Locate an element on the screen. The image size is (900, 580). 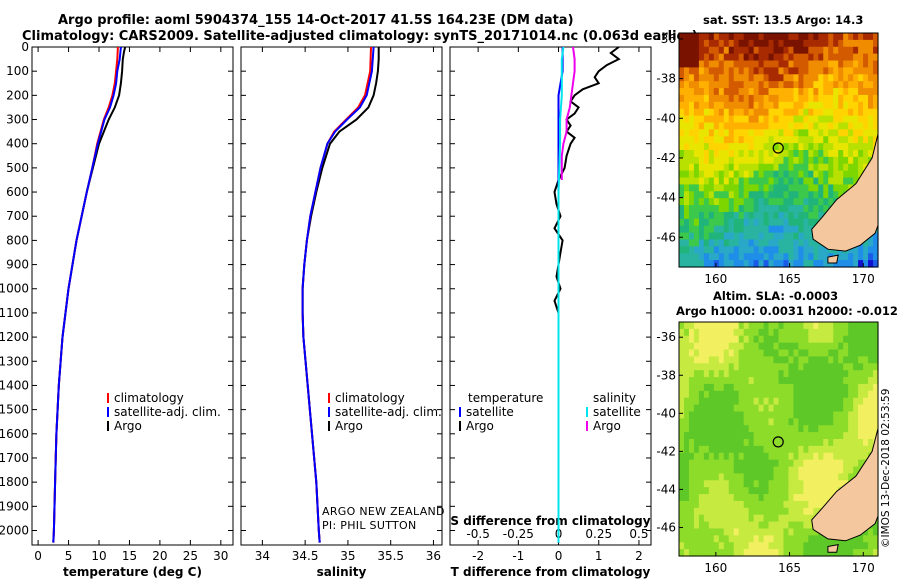
depth-tick-label: 800 is located at coordinates (17, 240).